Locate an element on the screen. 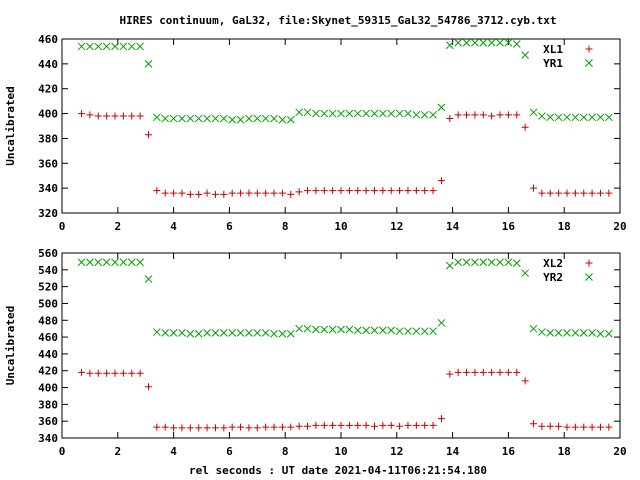  y-tick-label: 360 is located at coordinates (48, 163).